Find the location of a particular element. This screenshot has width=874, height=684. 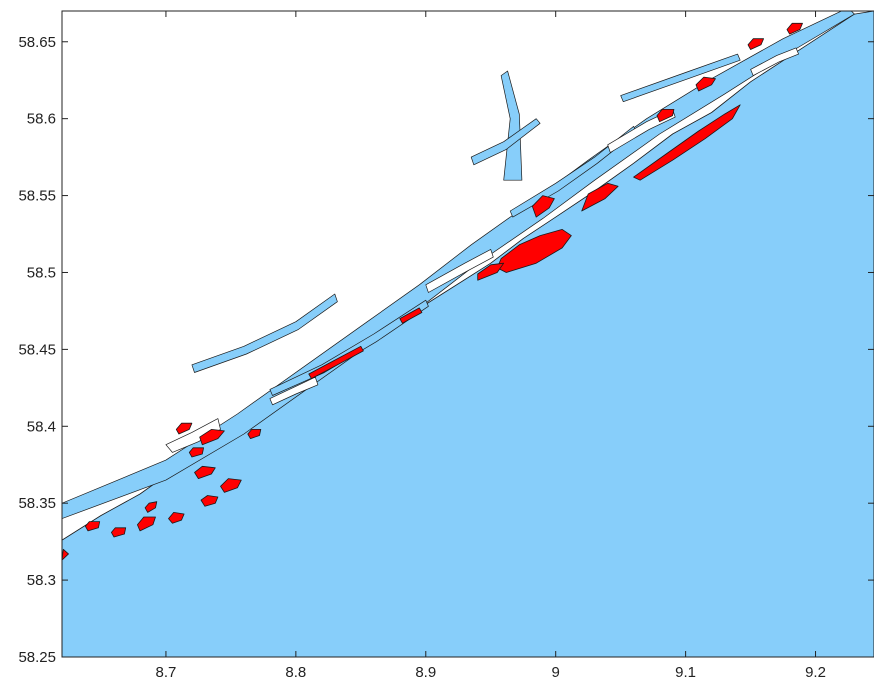

y-tick-label: 58.65 is located at coordinates (37, 42).